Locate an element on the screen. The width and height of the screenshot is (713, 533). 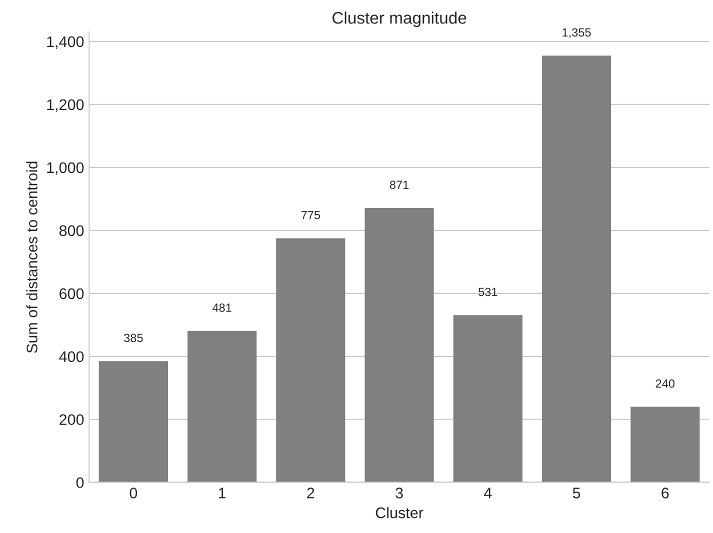
y-tick-label: 1,000 is located at coordinates (65, 168).